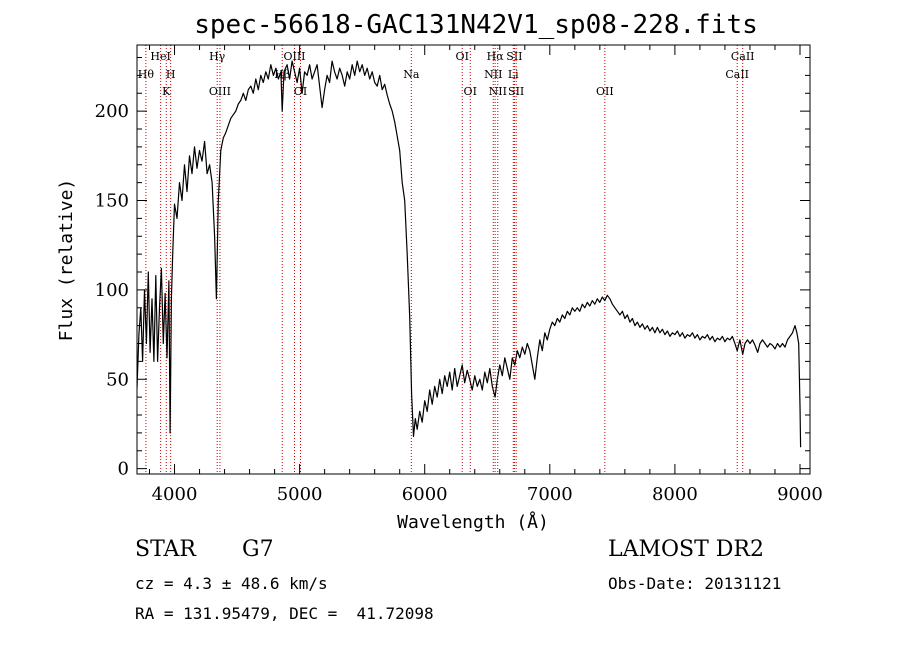  What do you see at coordinates (112, 201) in the screenshot?
I see `y-tick-label: 150` at bounding box center [112, 201].